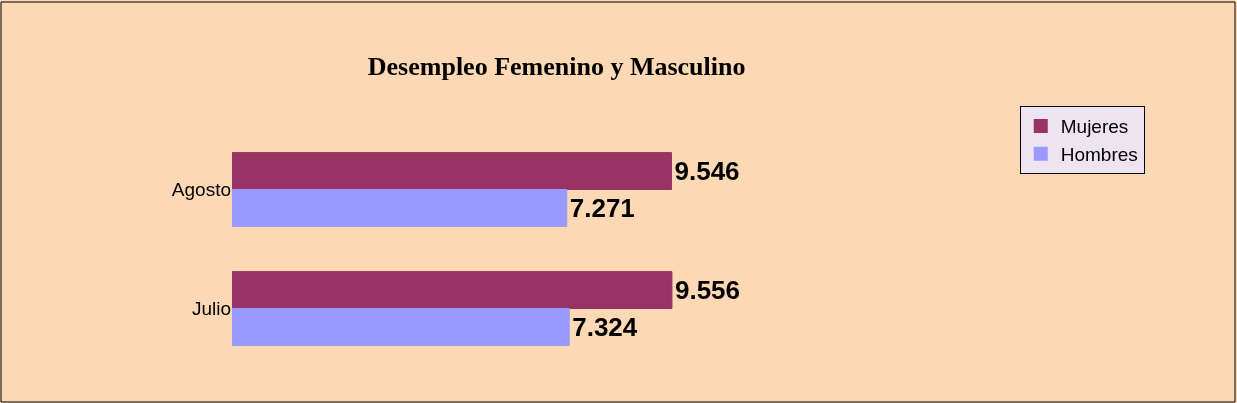 The height and width of the screenshot is (403, 1237). Describe the element at coordinates (201, 190) in the screenshot. I see `y-tick-label: Agosto` at that location.